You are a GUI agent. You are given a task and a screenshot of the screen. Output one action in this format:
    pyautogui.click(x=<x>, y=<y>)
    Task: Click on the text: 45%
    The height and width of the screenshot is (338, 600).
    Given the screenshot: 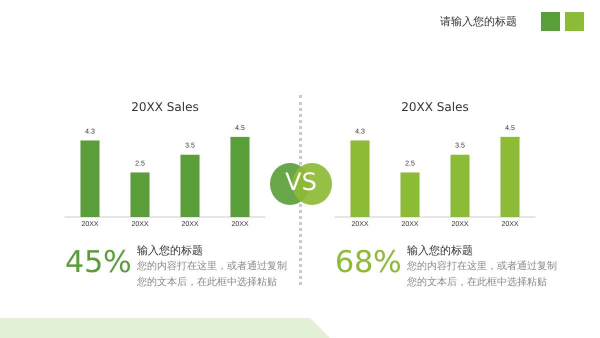 What is the action you would take?
    pyautogui.click(x=98, y=262)
    